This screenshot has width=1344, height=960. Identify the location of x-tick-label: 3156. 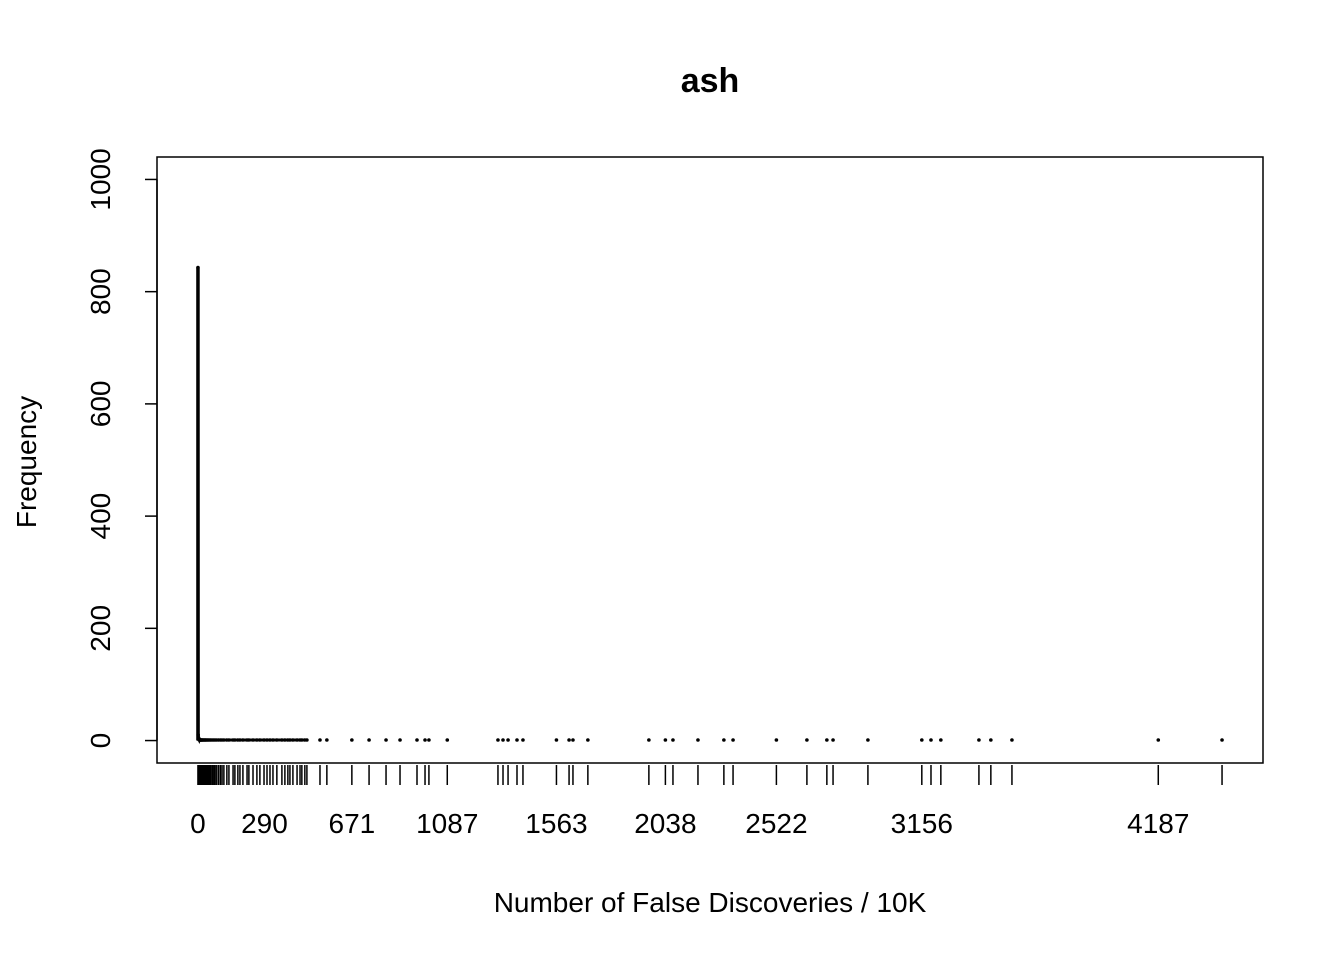
(922, 823).